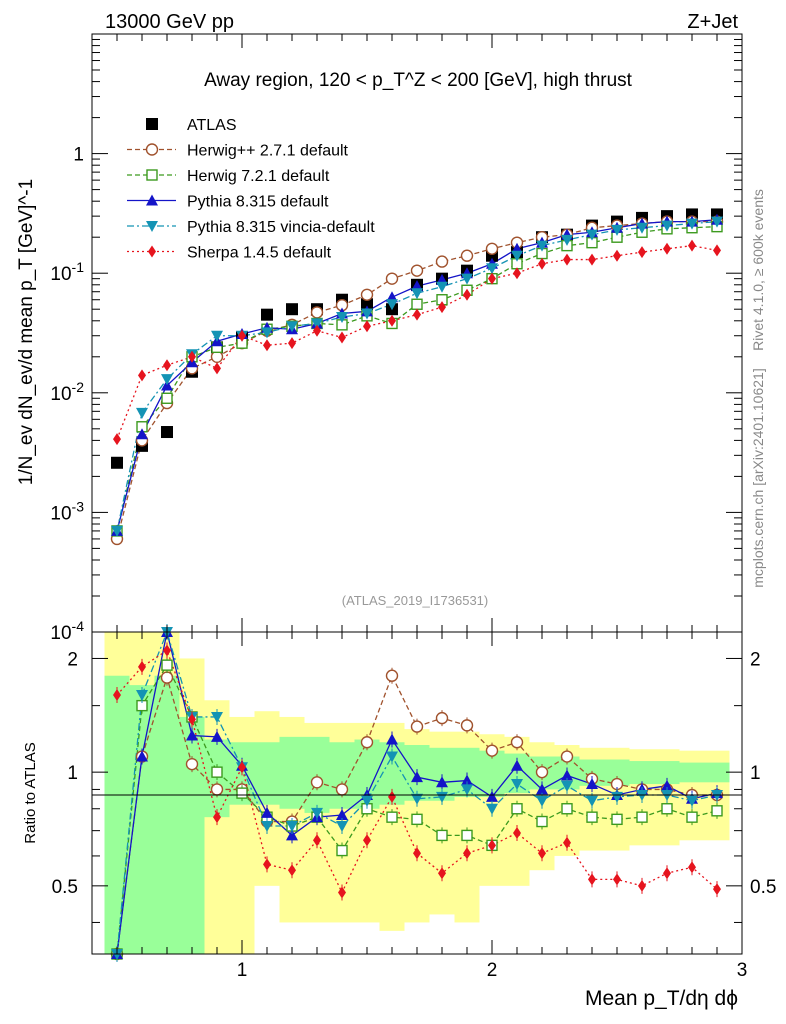  I want to click on legend-label: Herwig 7.2.1 default, so click(258, 176).